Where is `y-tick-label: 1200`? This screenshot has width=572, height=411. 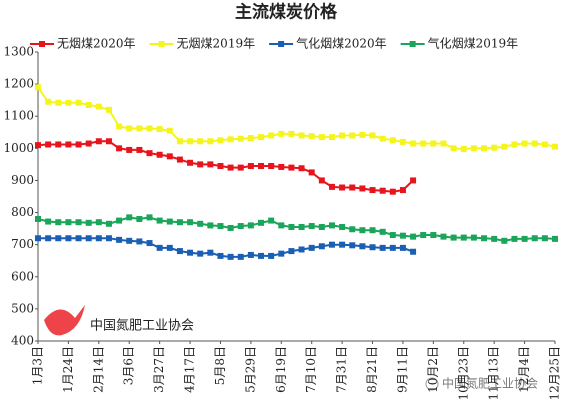 y-tick-label: 1200 is located at coordinates (18, 84).